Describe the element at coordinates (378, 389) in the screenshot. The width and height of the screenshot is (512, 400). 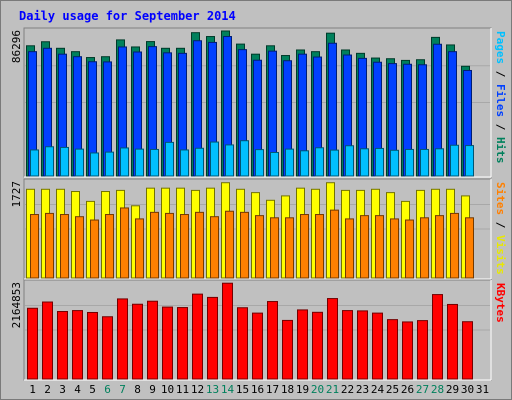
I see `x-tick-label: 24` at that location.